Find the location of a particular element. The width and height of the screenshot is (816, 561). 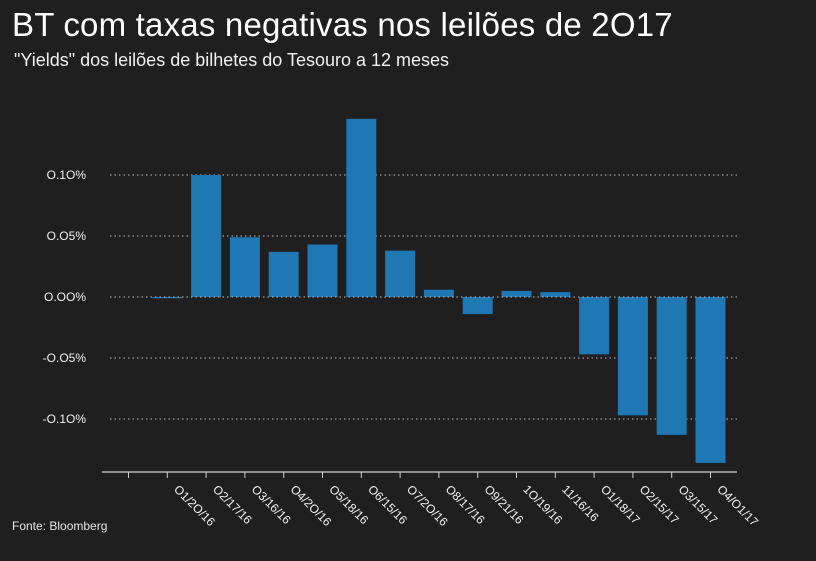

x-tick-label: O2/17/16 is located at coordinates (232, 504).